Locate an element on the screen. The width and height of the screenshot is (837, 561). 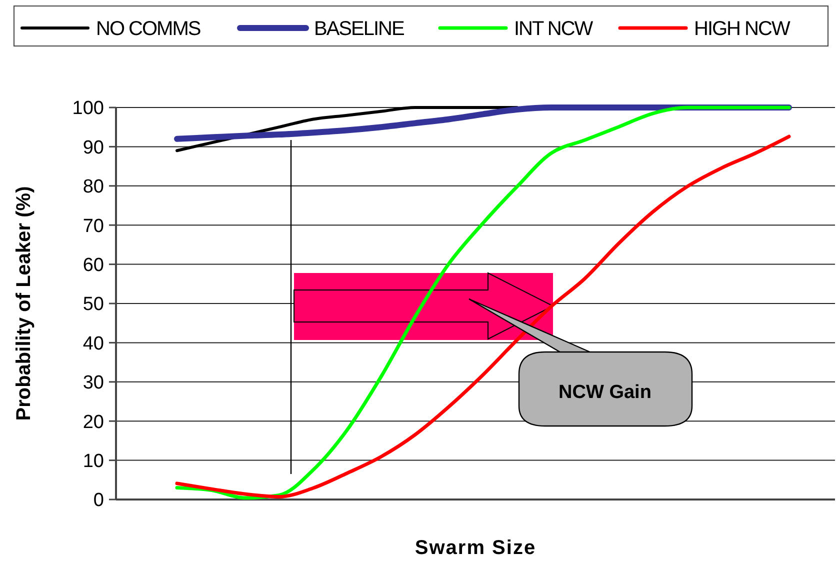
legend-label: BASELINE is located at coordinates (359, 29).